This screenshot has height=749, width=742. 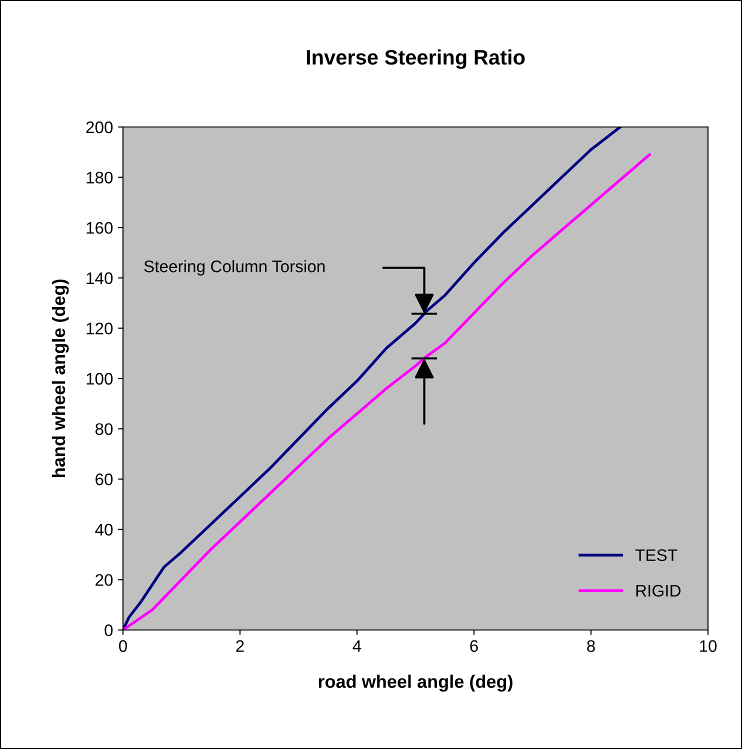 What do you see at coordinates (415, 59) in the screenshot?
I see `chart-title: Inverse Steering Ratio` at bounding box center [415, 59].